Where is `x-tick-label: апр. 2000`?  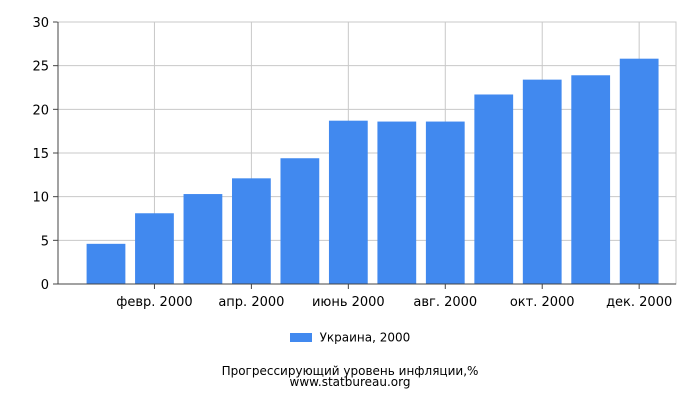 x-tick-label: апр. 2000 is located at coordinates (251, 302).